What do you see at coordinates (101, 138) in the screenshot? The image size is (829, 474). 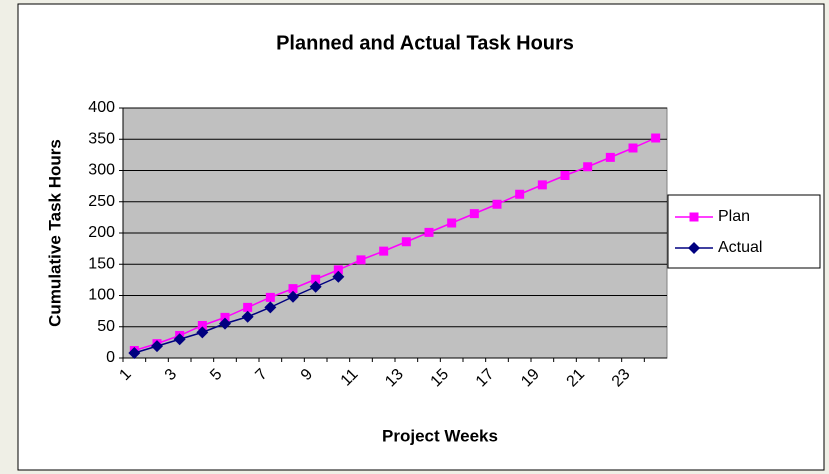 I see `y-tick-label: 350` at bounding box center [101, 138].